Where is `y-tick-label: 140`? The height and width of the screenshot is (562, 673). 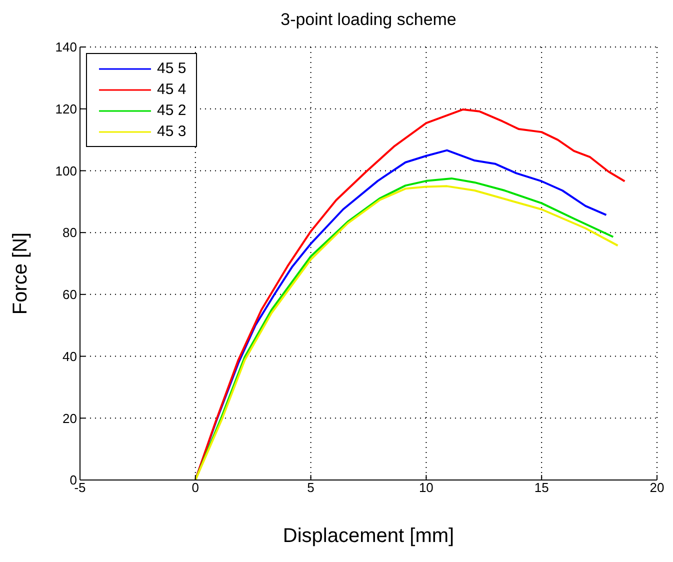 y-tick-label: 140 is located at coordinates (66, 47).